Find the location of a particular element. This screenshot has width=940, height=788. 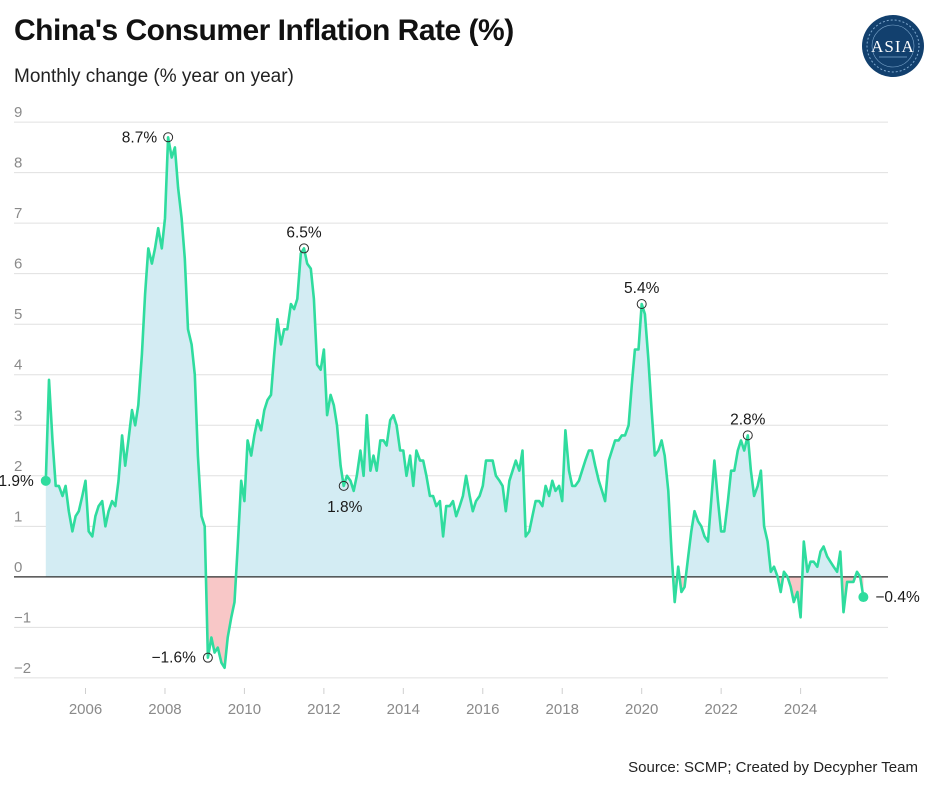

x-tick-label: 2018 is located at coordinates (562, 709).